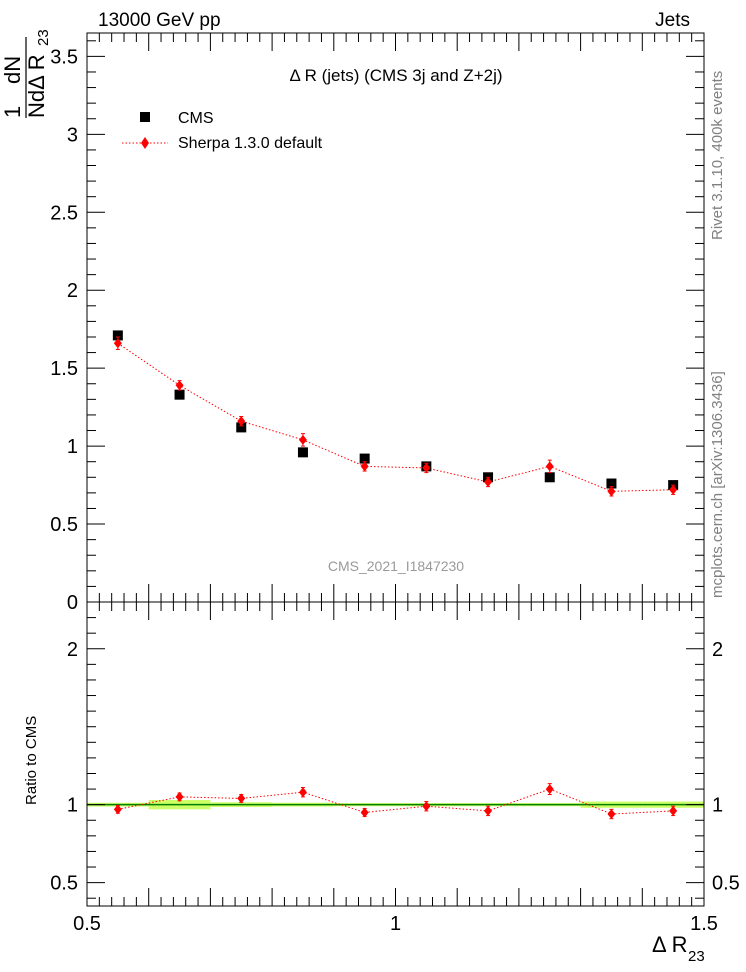  I want to click on rivet-label: Rivet 3.1.10, 400k events, so click(717, 155).